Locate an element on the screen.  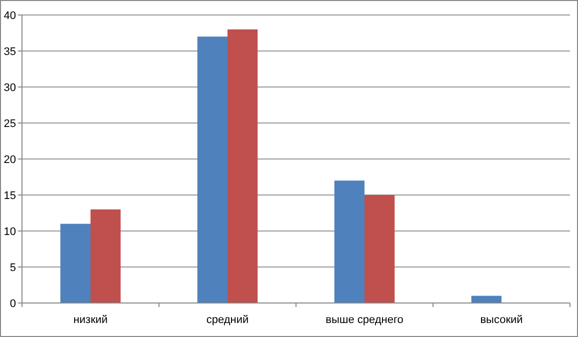
y-tick-label: 20 is located at coordinates (10, 160).